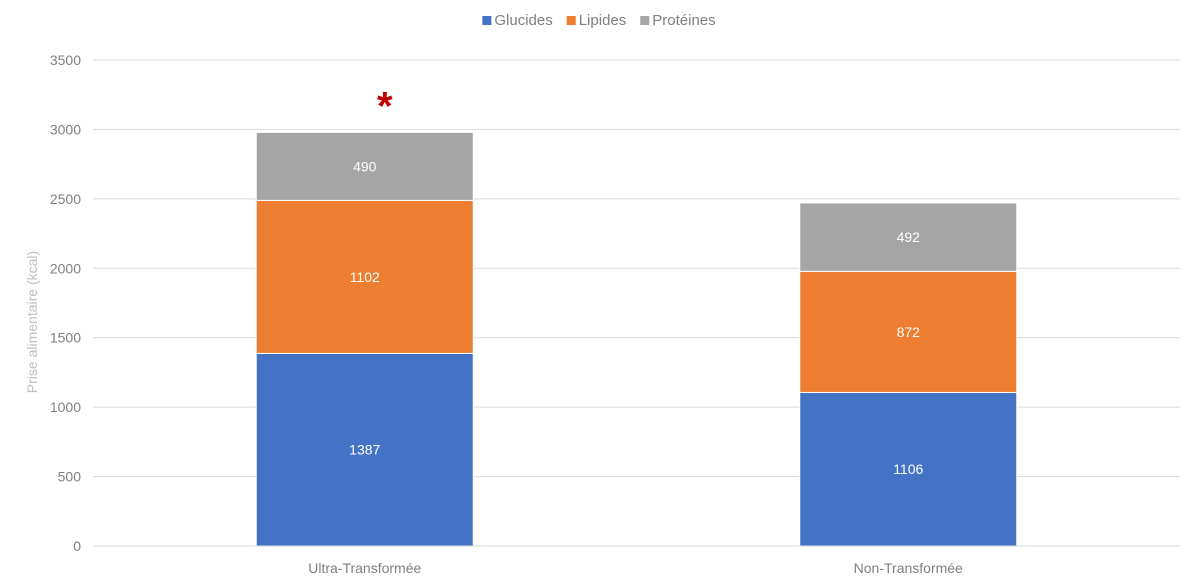  I want to click on legend-swatch-protéines, so click(645, 20).